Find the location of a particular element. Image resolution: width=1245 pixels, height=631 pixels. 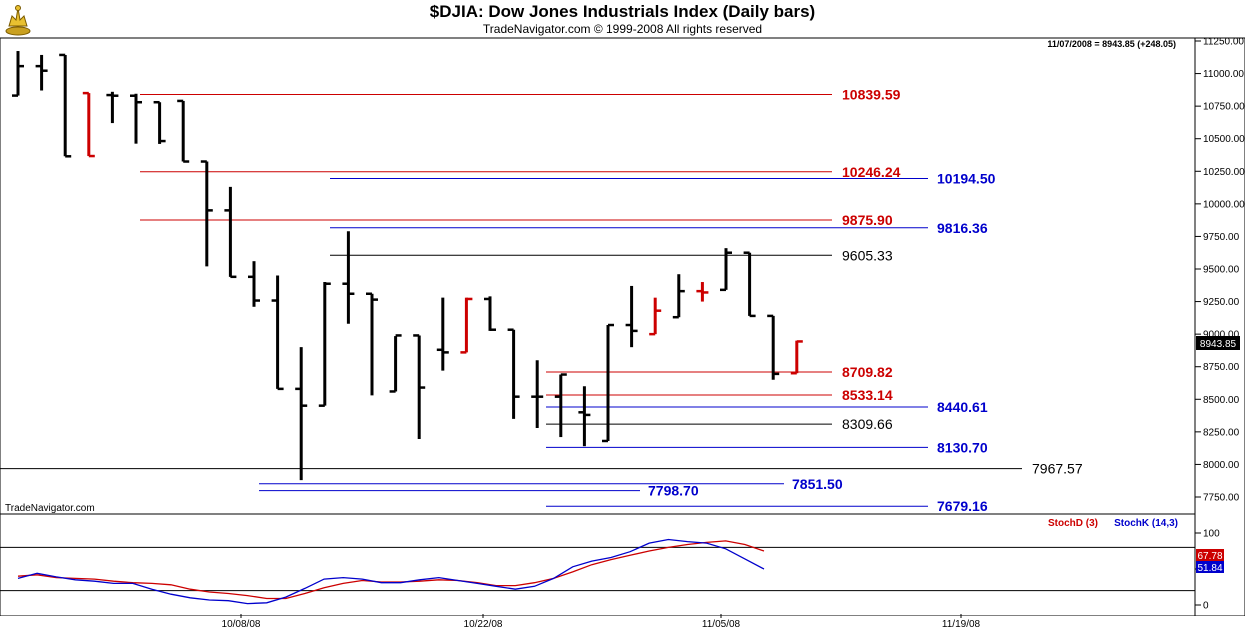

stoch-last-values: 67.78 51.84 is located at coordinates (1210, 561).